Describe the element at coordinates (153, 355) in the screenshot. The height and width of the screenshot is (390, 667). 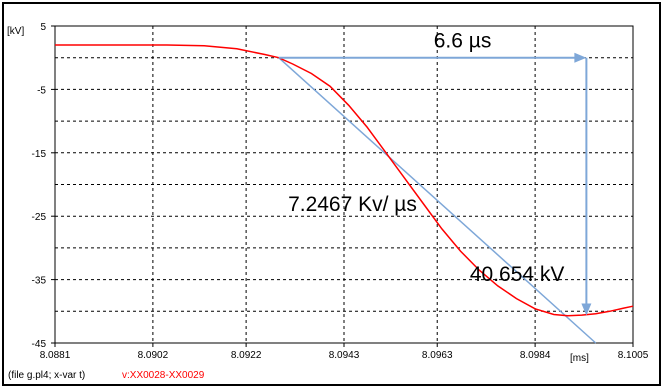
I see `x-tick-label: 8.0902` at that location.